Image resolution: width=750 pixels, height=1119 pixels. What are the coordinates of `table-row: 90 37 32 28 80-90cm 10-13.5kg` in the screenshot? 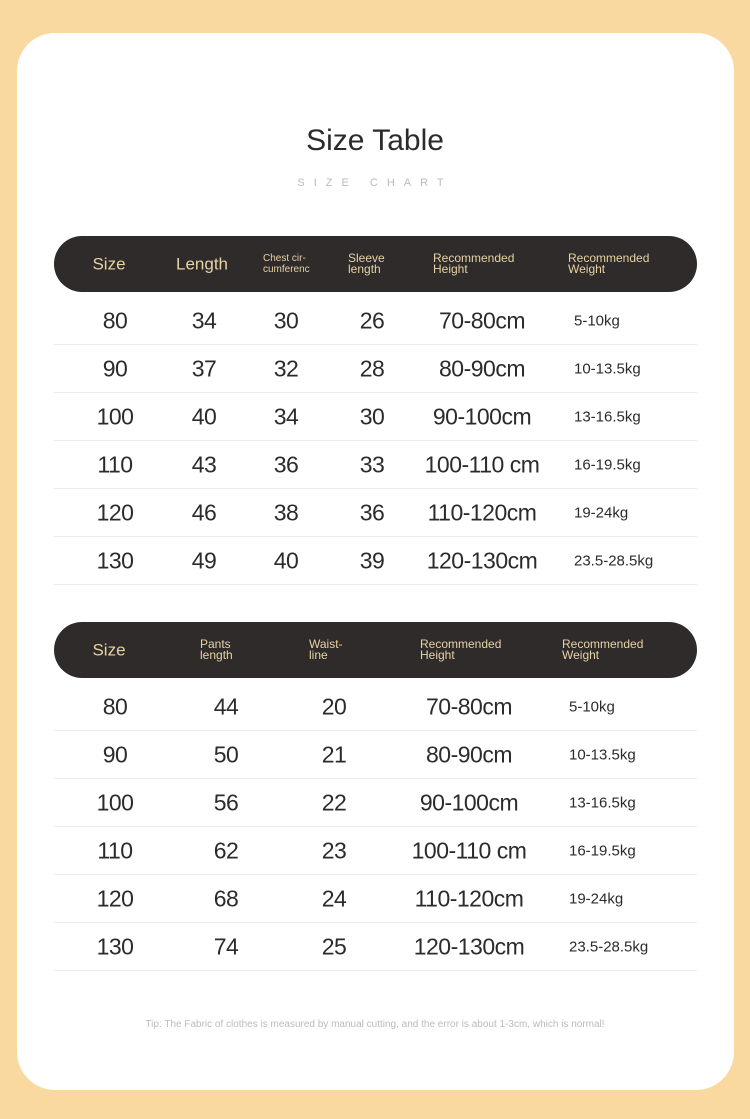 It's located at (375, 369).